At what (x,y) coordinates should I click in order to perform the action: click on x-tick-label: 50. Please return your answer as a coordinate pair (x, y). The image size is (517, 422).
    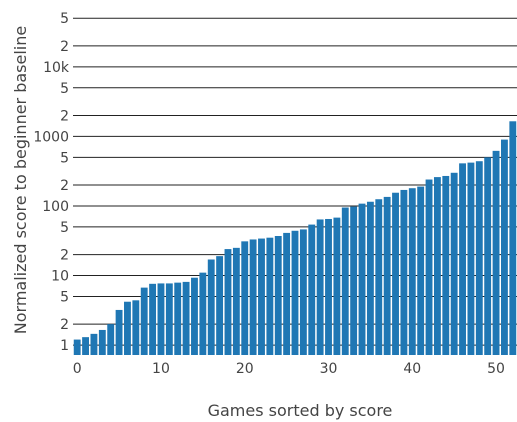
    Looking at the image, I should click on (496, 369).